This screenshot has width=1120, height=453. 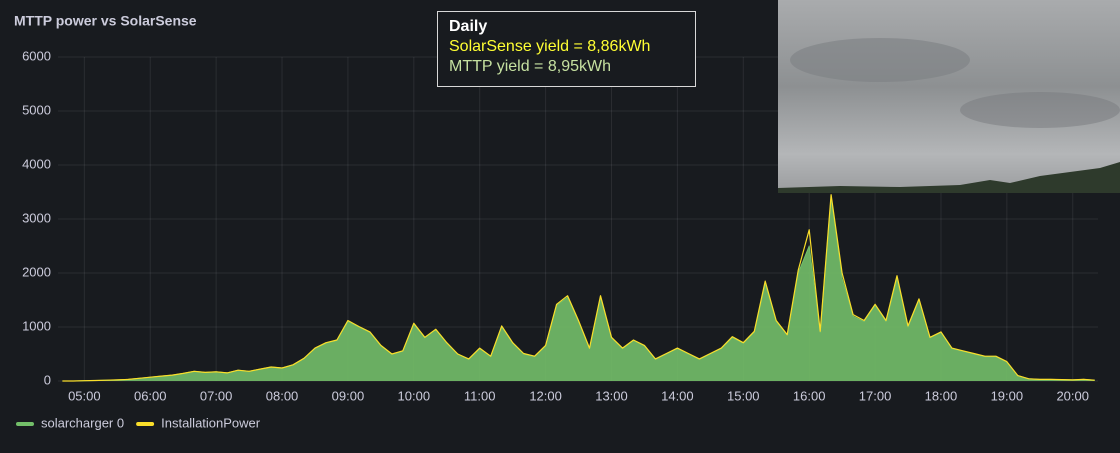 I want to click on x-tick-label: 12:00, so click(x=545, y=395).